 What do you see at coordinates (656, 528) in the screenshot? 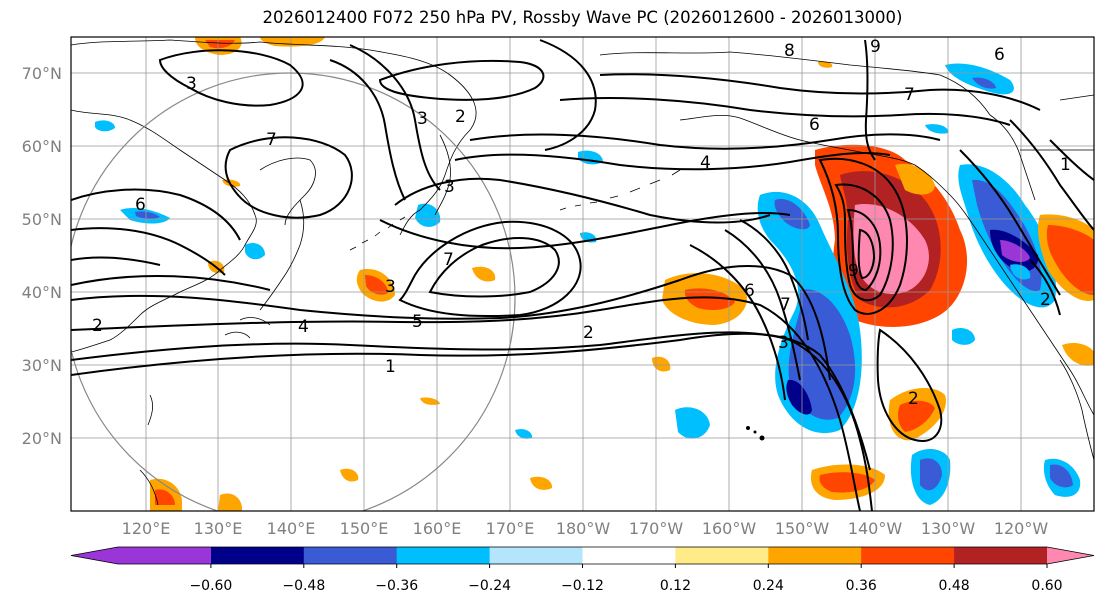
I see `lon-label: 170°W` at bounding box center [656, 528].